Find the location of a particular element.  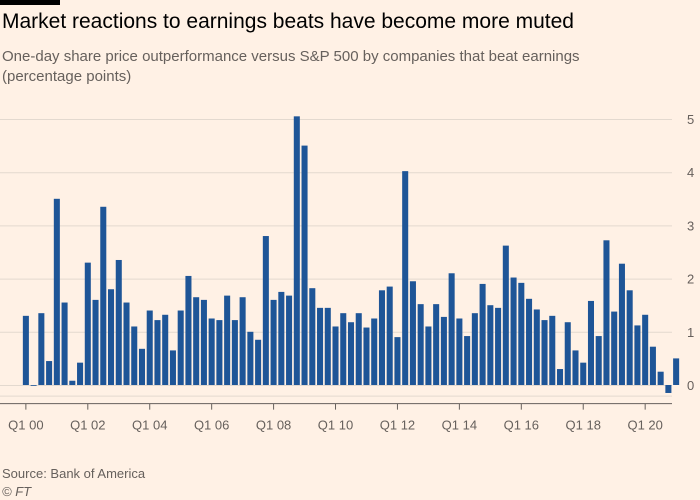

x-tick-label: Q1 10 is located at coordinates (335, 425).